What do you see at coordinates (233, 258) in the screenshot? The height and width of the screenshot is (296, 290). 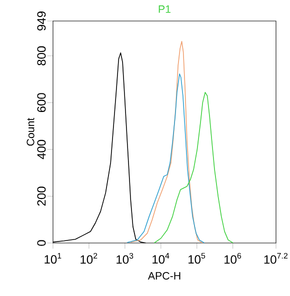 I see `x-tick-label: 10$^{6}$` at bounding box center [233, 258].